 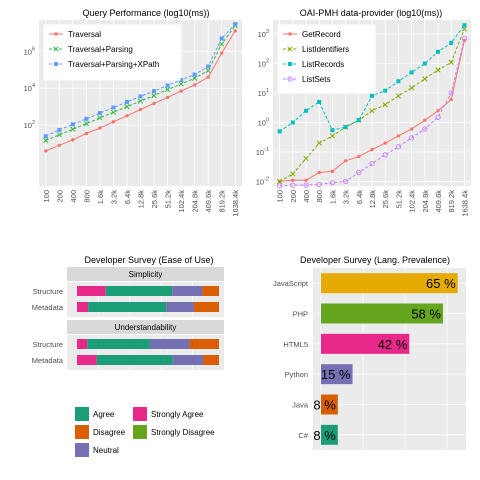 I want to click on query-x-tick-label: 3.2k, so click(x=113, y=197).